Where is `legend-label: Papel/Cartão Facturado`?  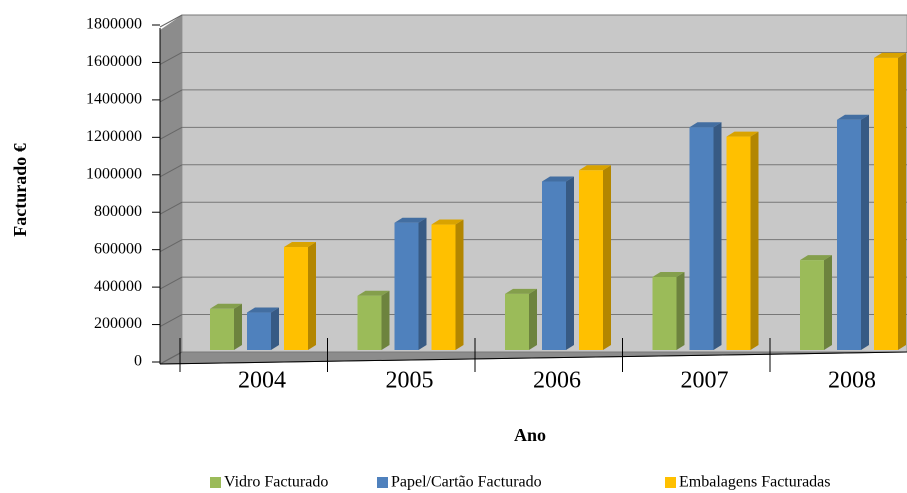
legend-label: Papel/Cartão Facturado is located at coordinates (466, 482).